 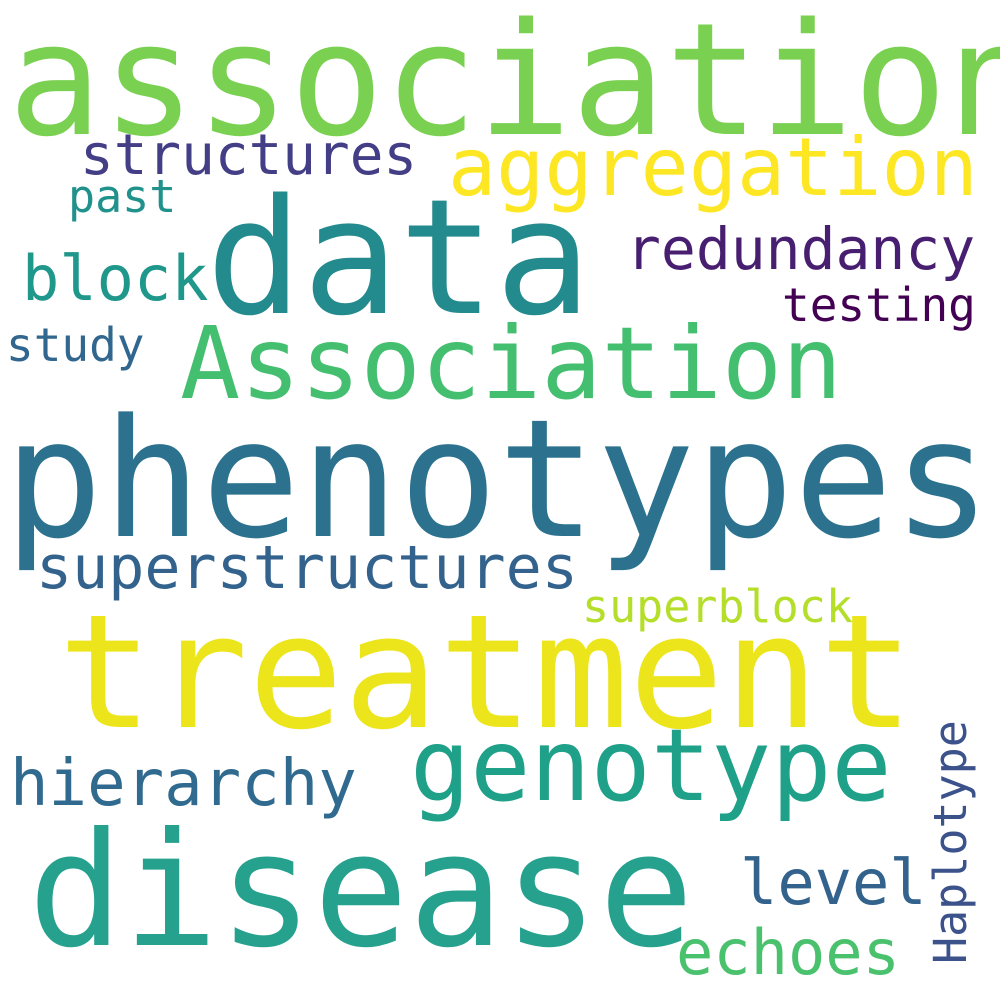 What do you see at coordinates (361, 891) in the screenshot?
I see `word-disease: disease` at bounding box center [361, 891].